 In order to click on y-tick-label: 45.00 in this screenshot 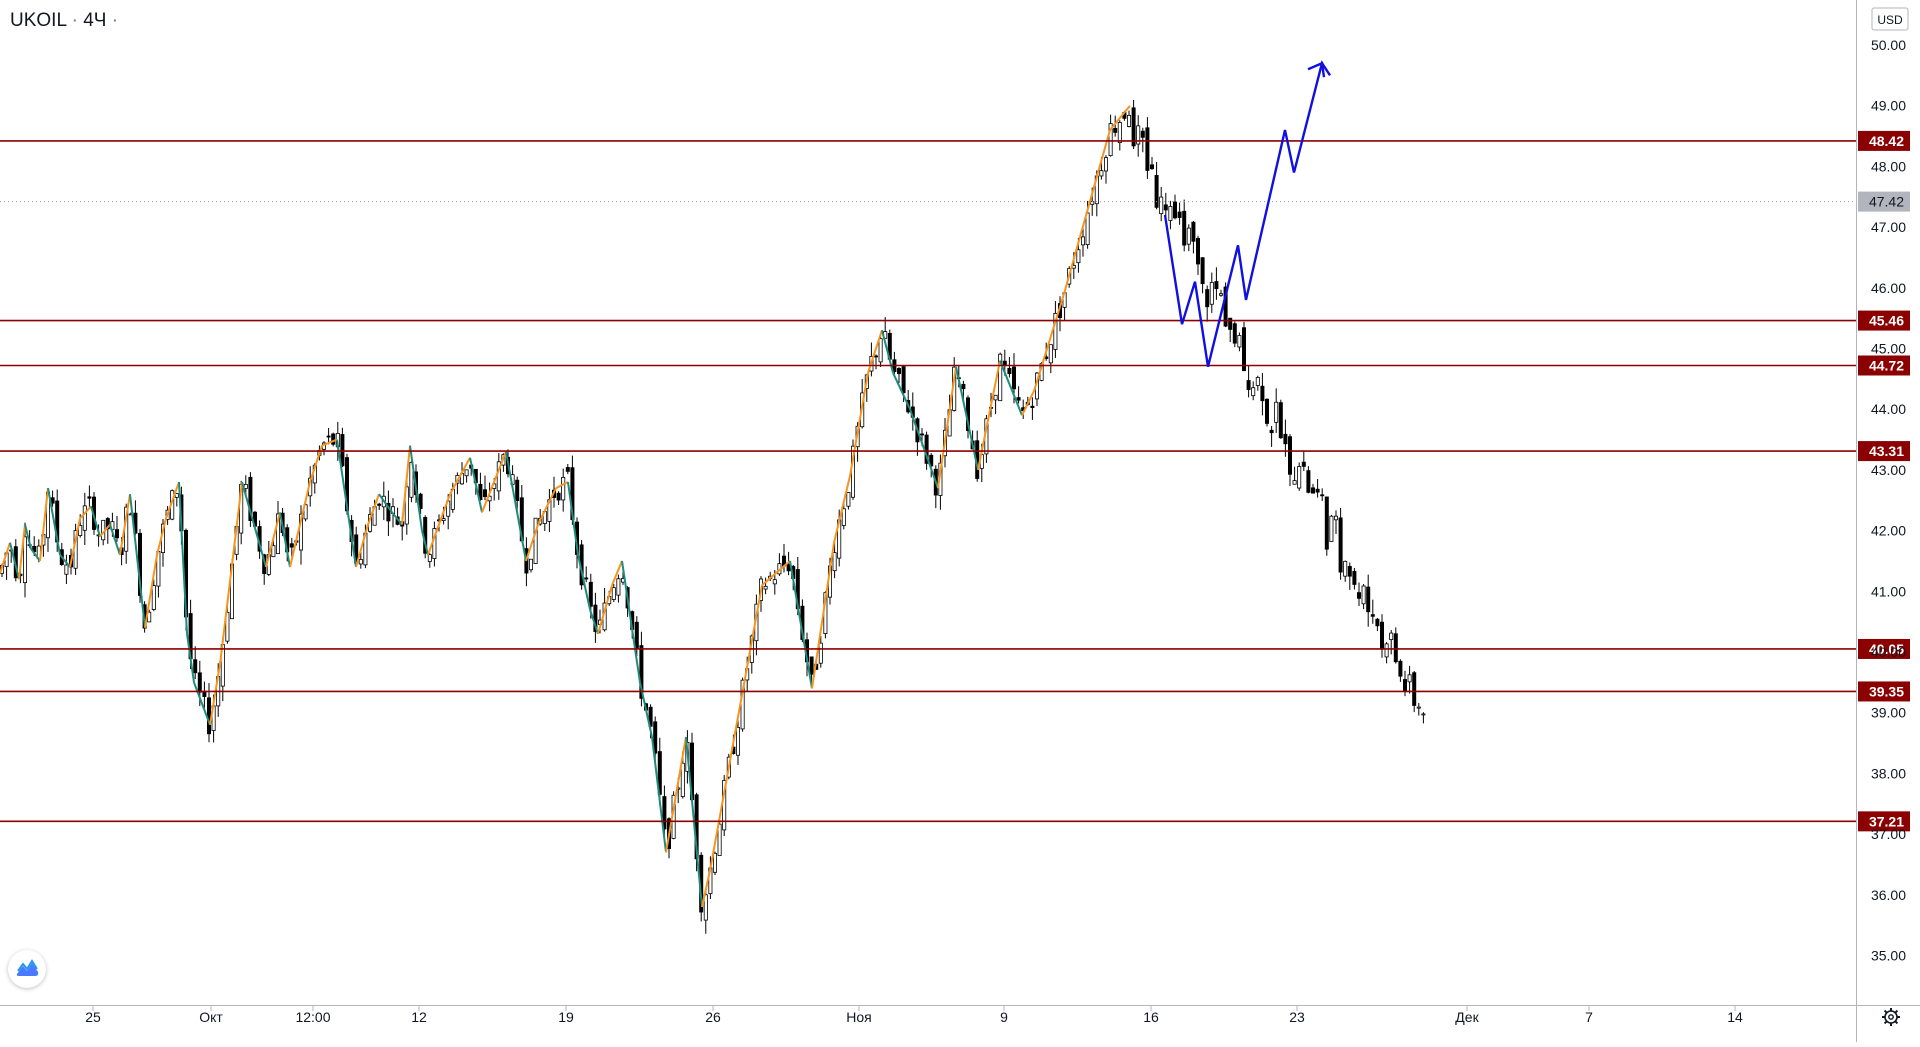, I will do `click(1888, 349)`.